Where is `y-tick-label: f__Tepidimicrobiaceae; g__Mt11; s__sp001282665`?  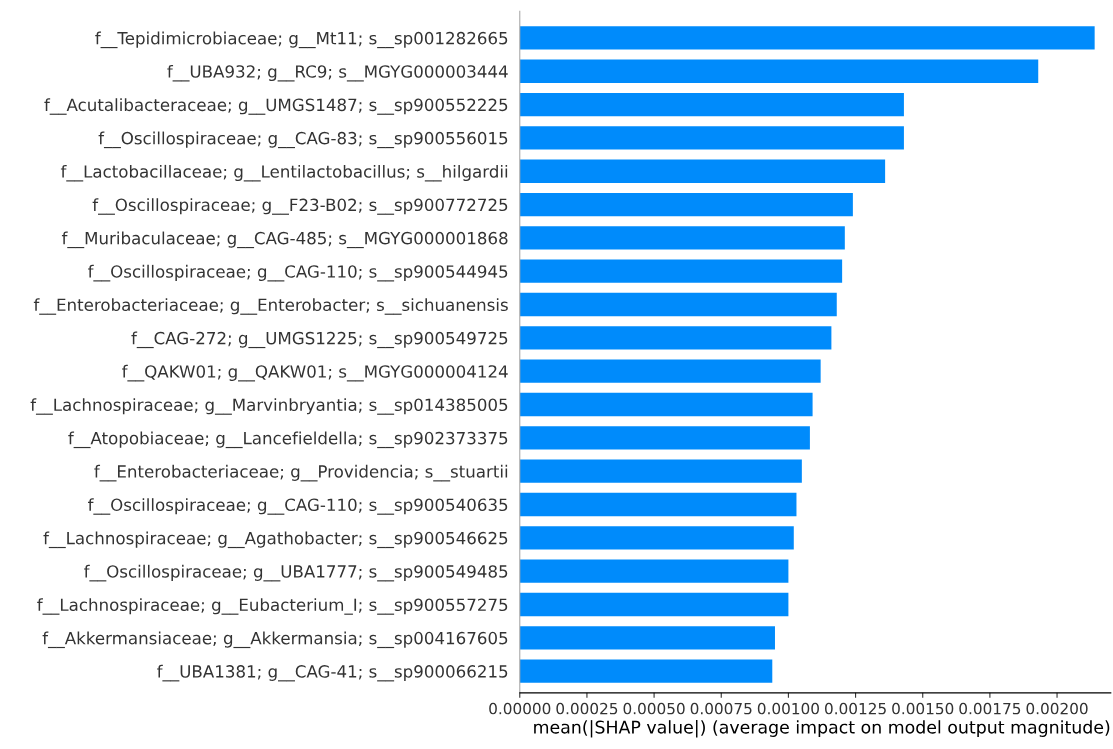
y-tick-label: f__Tepidimicrobiaceae; g__Mt11; s__sp001282665 is located at coordinates (301, 40).